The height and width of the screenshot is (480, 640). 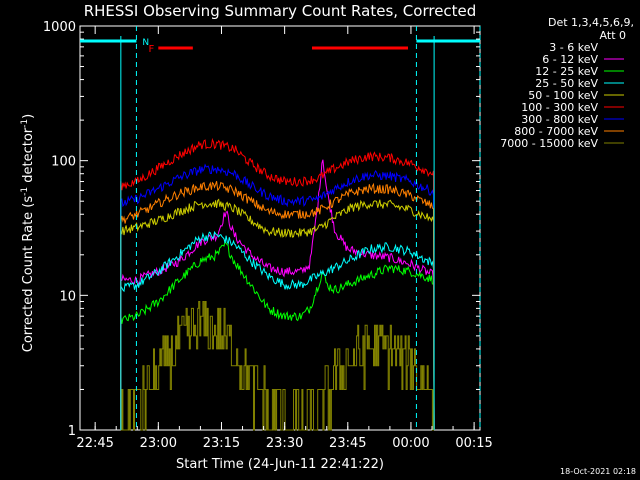 I want to click on x-tick-label: 23:15, so click(x=221, y=443).